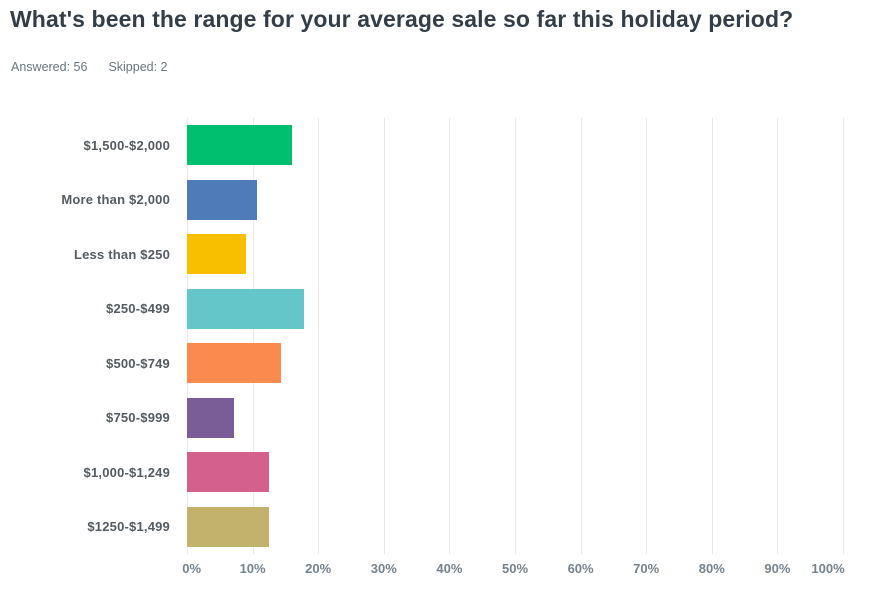 The width and height of the screenshot is (878, 595). What do you see at coordinates (580, 568) in the screenshot?
I see `x-tick-label: 60%` at bounding box center [580, 568].